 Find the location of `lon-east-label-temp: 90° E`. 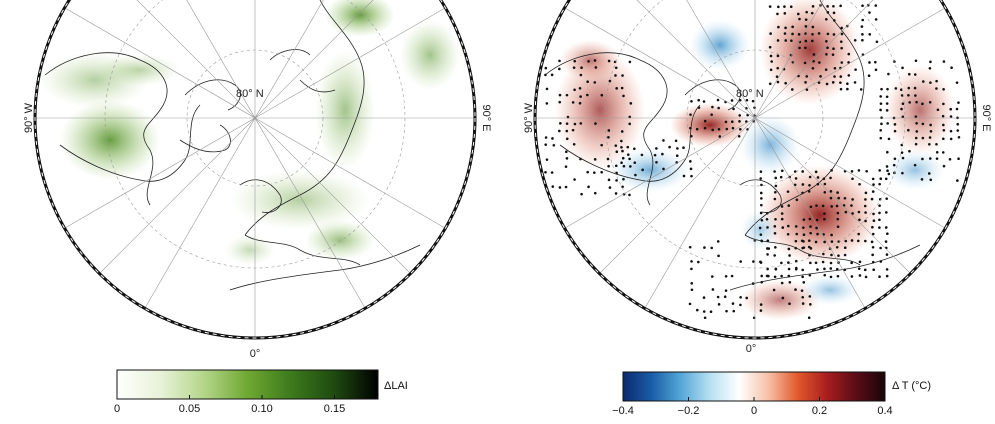

lon-east-label-temp: 90° E is located at coordinates (986, 117).